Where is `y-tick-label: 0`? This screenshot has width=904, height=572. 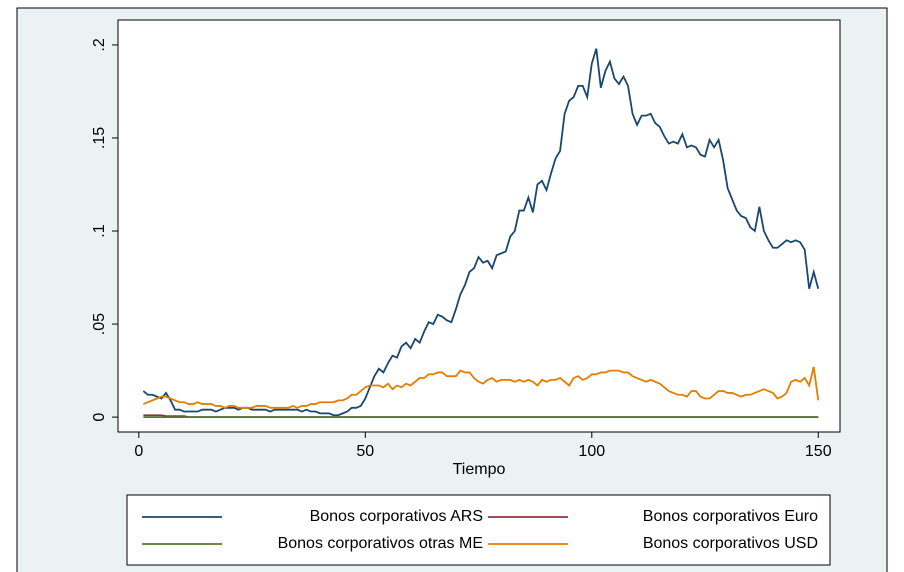
y-tick-label: 0 is located at coordinates (99, 417).